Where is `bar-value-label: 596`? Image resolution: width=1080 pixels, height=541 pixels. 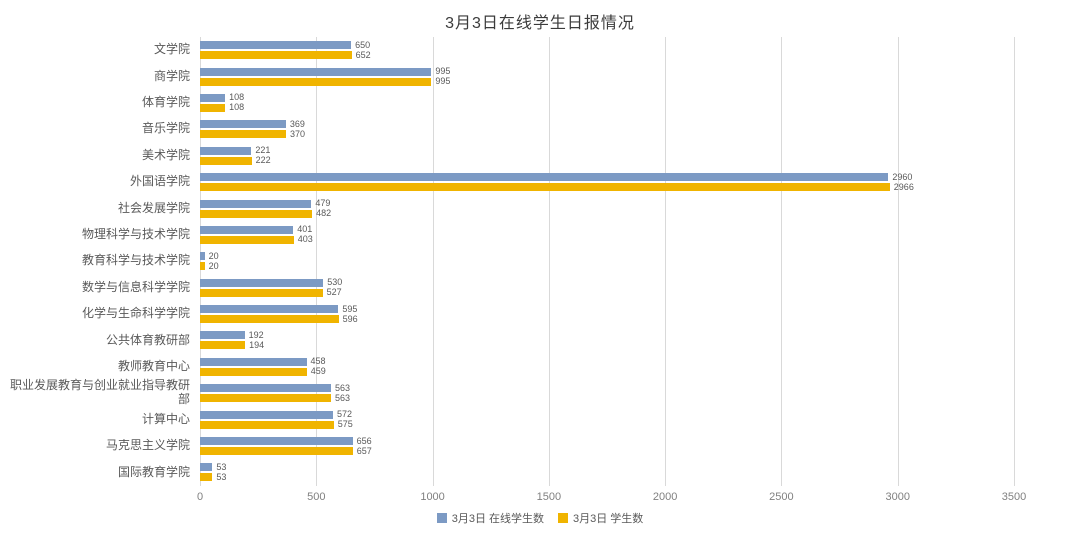
bar-value-label: 596 is located at coordinates (350, 318).